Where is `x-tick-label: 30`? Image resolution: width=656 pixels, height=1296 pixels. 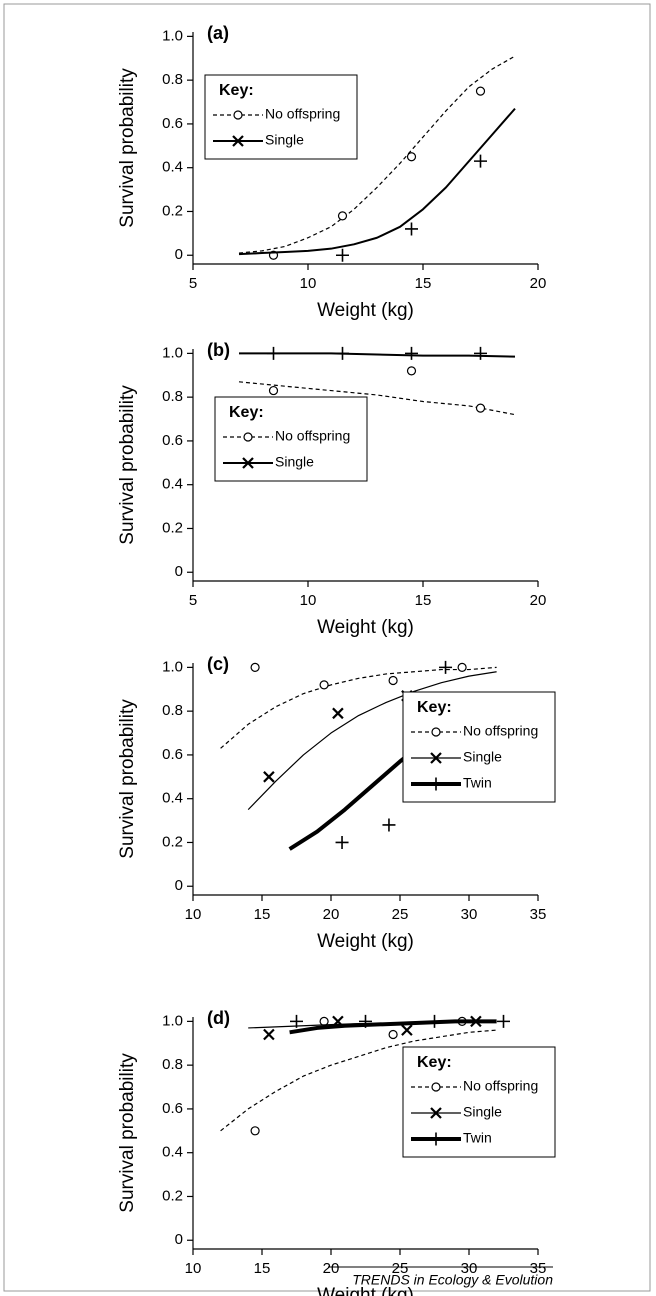 x-tick-label: 30 is located at coordinates (469, 914).